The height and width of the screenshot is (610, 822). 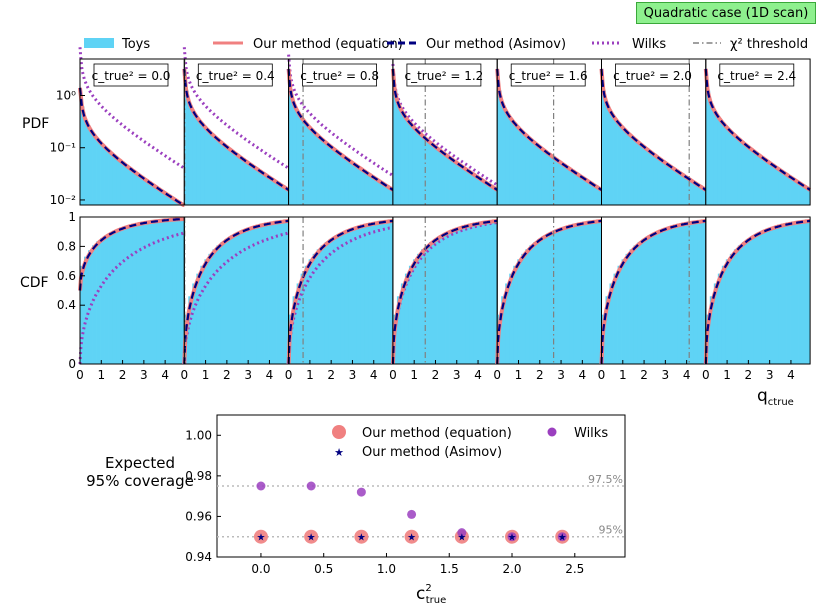 What do you see at coordinates (260, 569) in the screenshot?
I see `x-tick-label: 0.0` at bounding box center [260, 569].